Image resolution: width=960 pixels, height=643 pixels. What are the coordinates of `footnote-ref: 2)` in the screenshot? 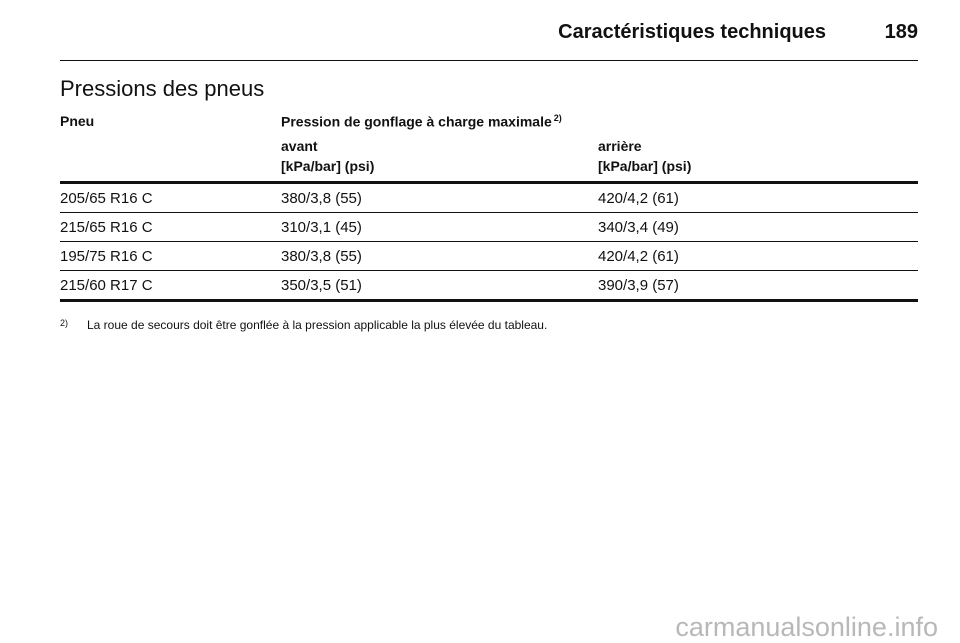 It's located at (557, 118).